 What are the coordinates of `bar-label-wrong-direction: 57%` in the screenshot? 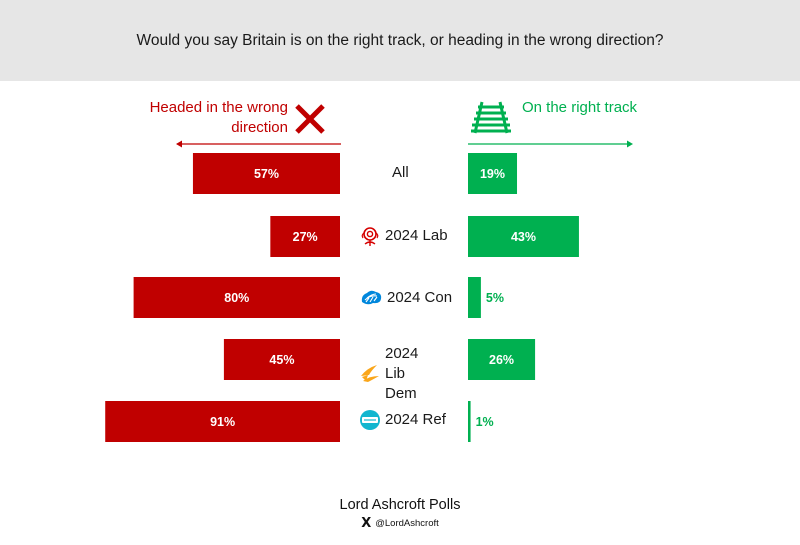 It's located at (266, 174).